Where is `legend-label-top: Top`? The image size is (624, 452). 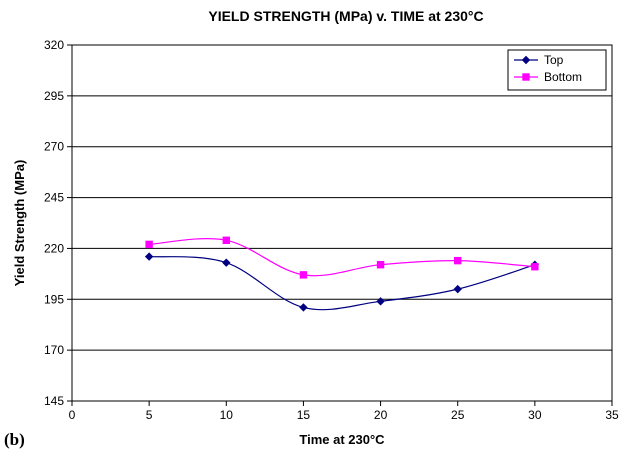 legend-label-top: Top is located at coordinates (554, 60).